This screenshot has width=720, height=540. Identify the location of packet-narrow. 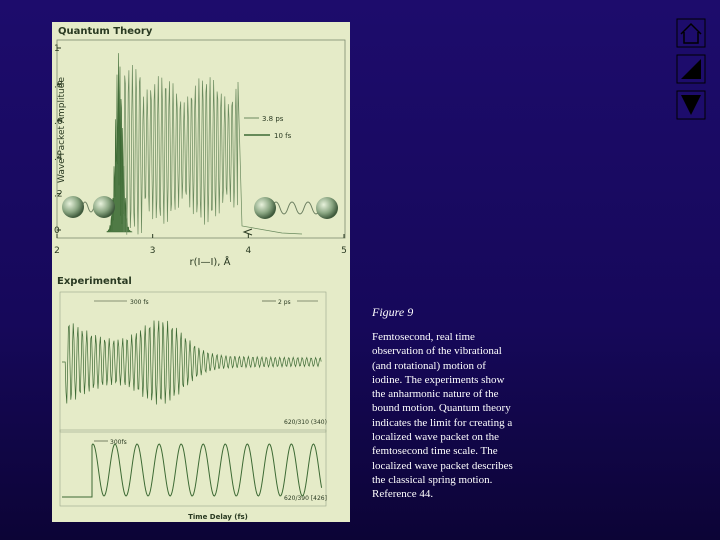
(119, 143).